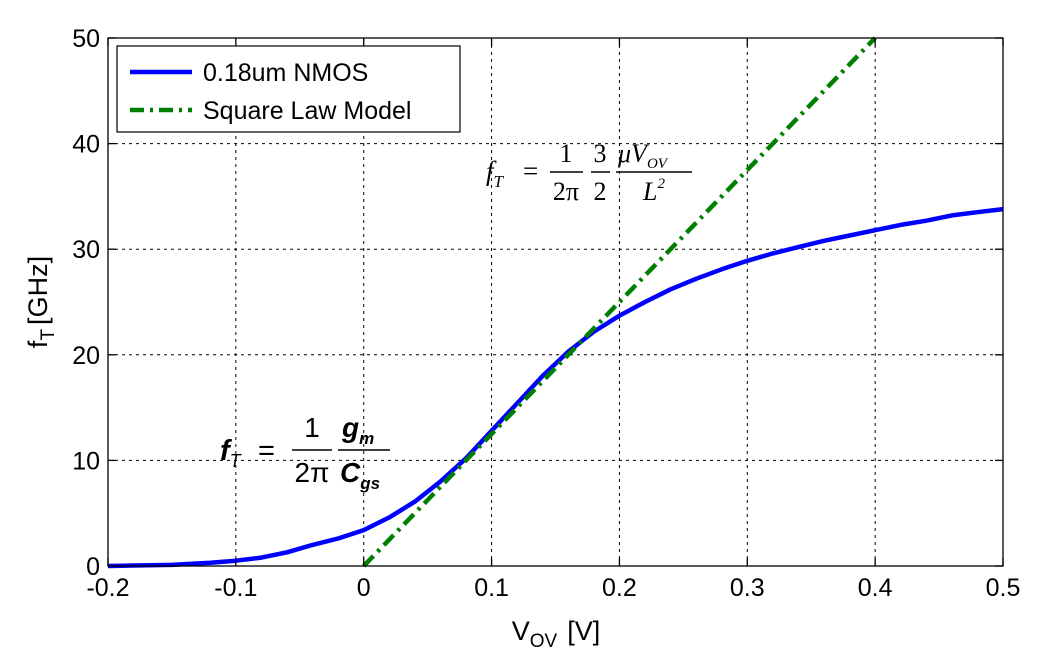 Image resolution: width=1042 pixels, height=666 pixels. Describe the element at coordinates (600, 191) in the screenshot. I see `eq-top-frac2-den: 2` at that location.